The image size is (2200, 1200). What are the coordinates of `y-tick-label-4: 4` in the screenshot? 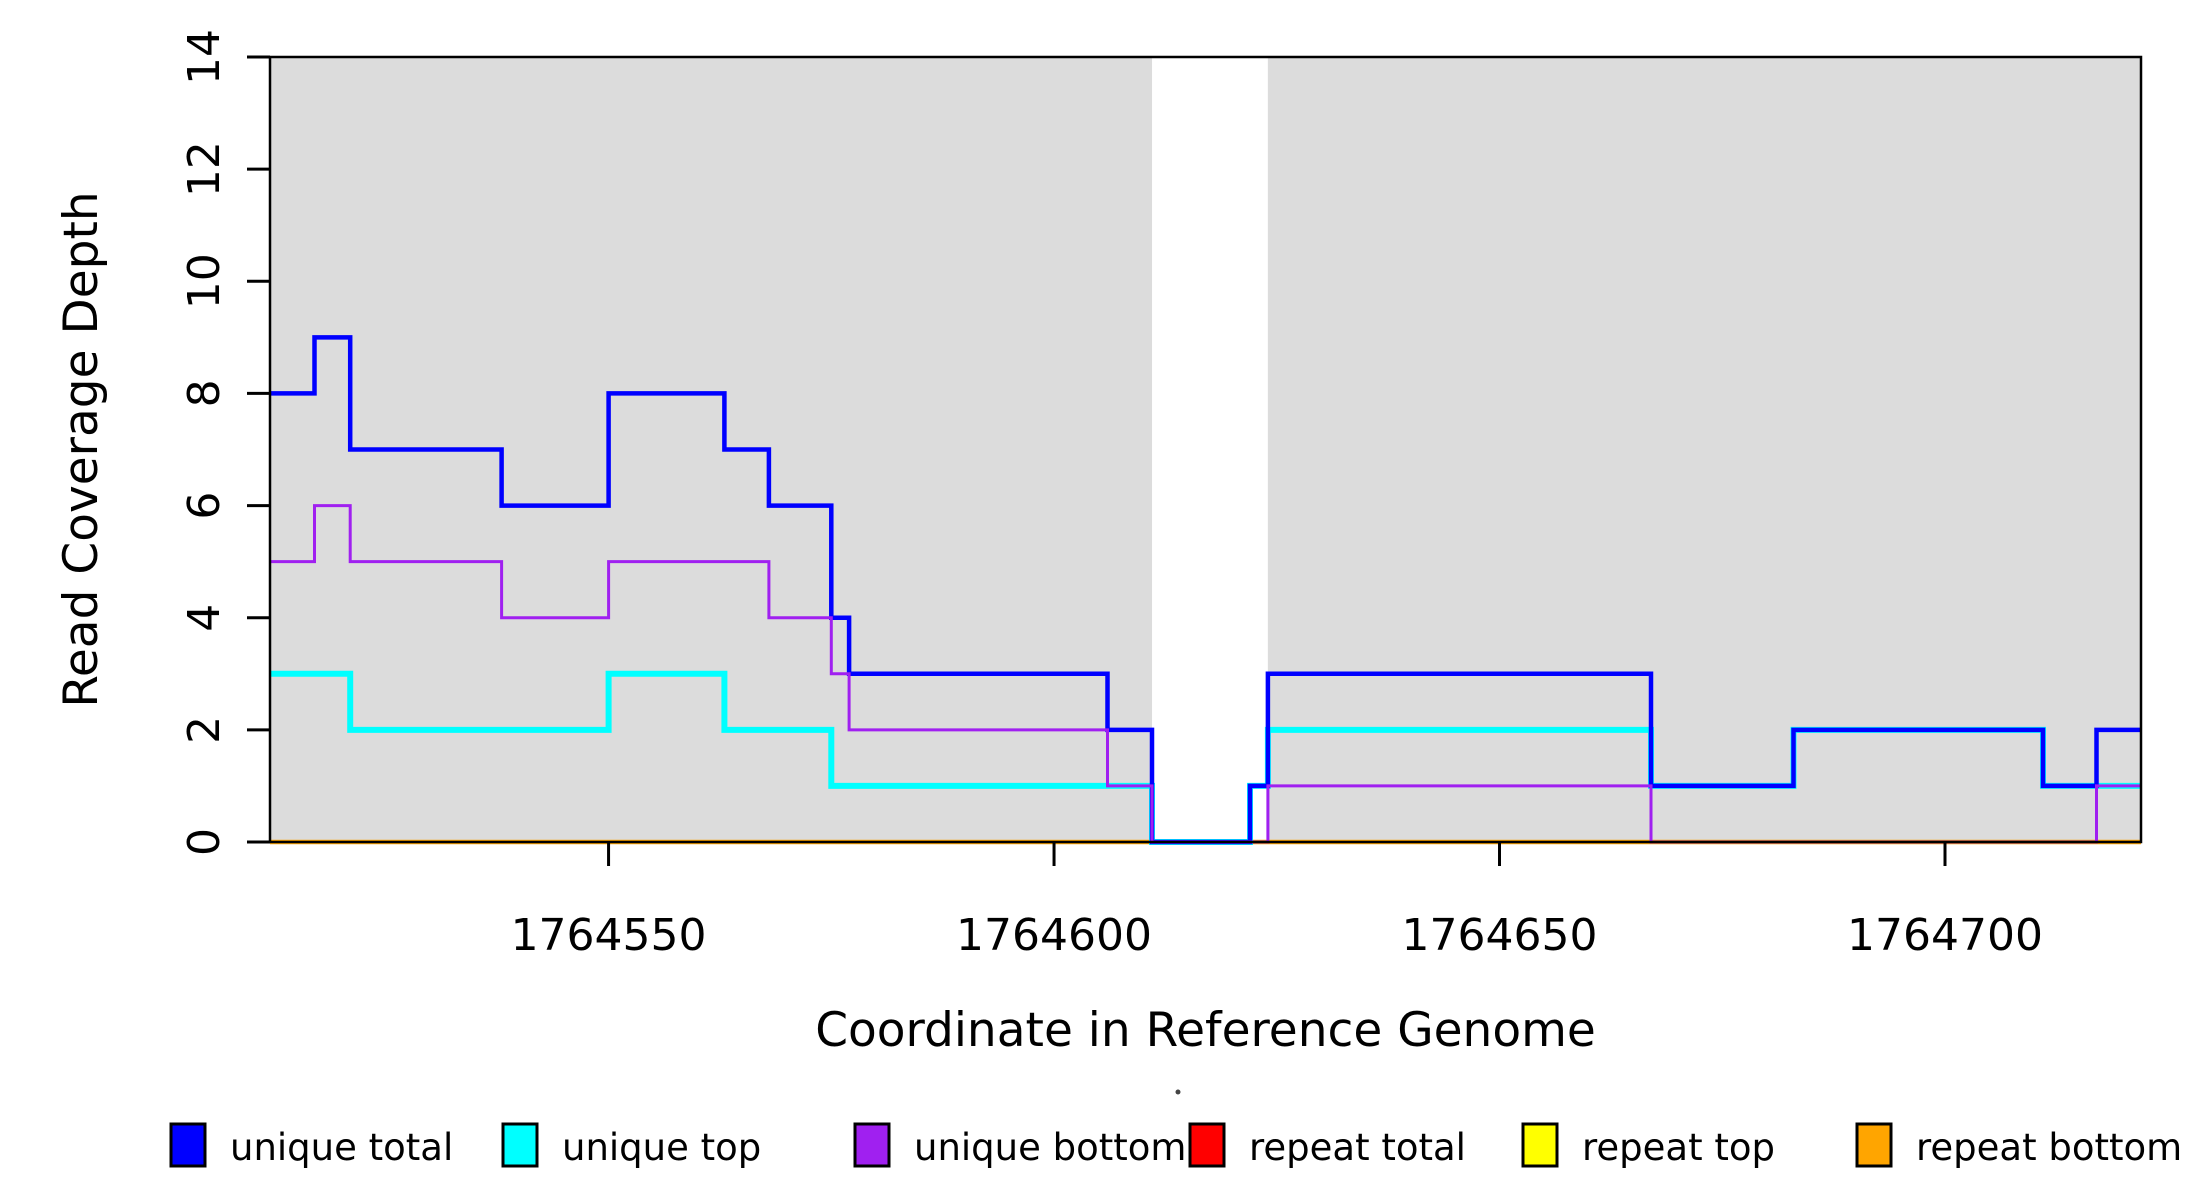 It's located at (204, 618).